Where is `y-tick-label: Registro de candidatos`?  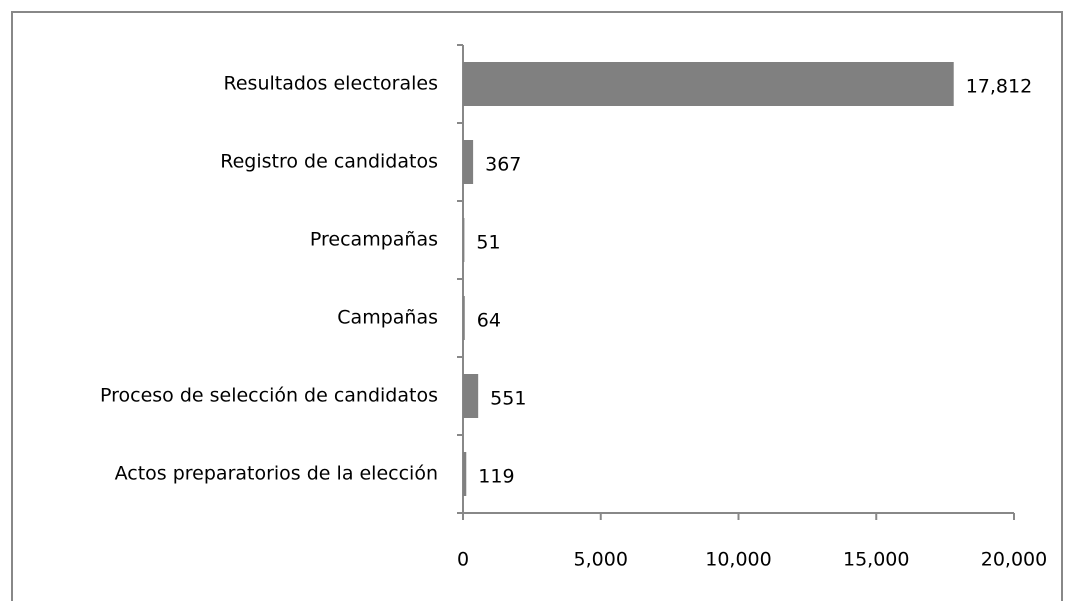
y-tick-label: Registro de candidatos is located at coordinates (329, 162).